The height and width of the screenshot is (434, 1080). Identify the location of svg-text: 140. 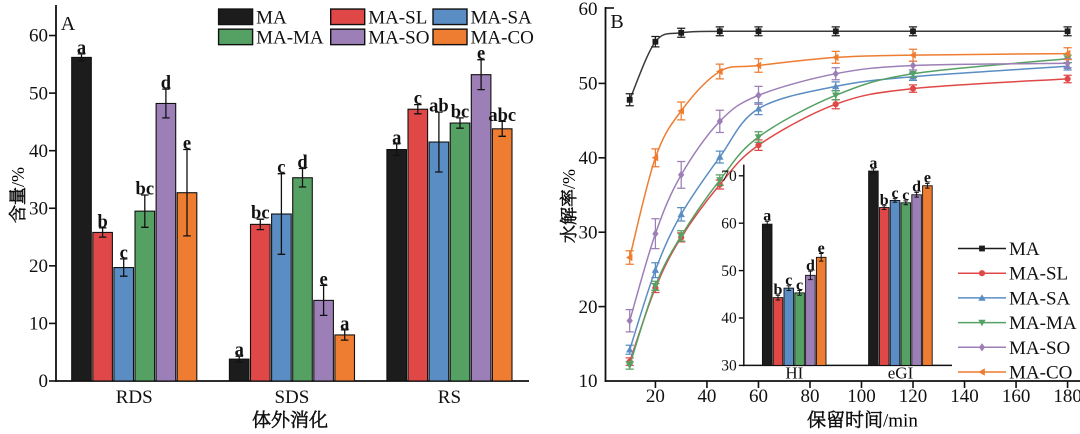
(964, 396).